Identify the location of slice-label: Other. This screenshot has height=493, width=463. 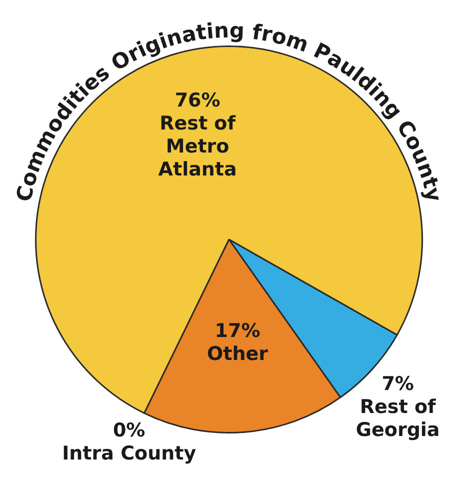
(238, 353).